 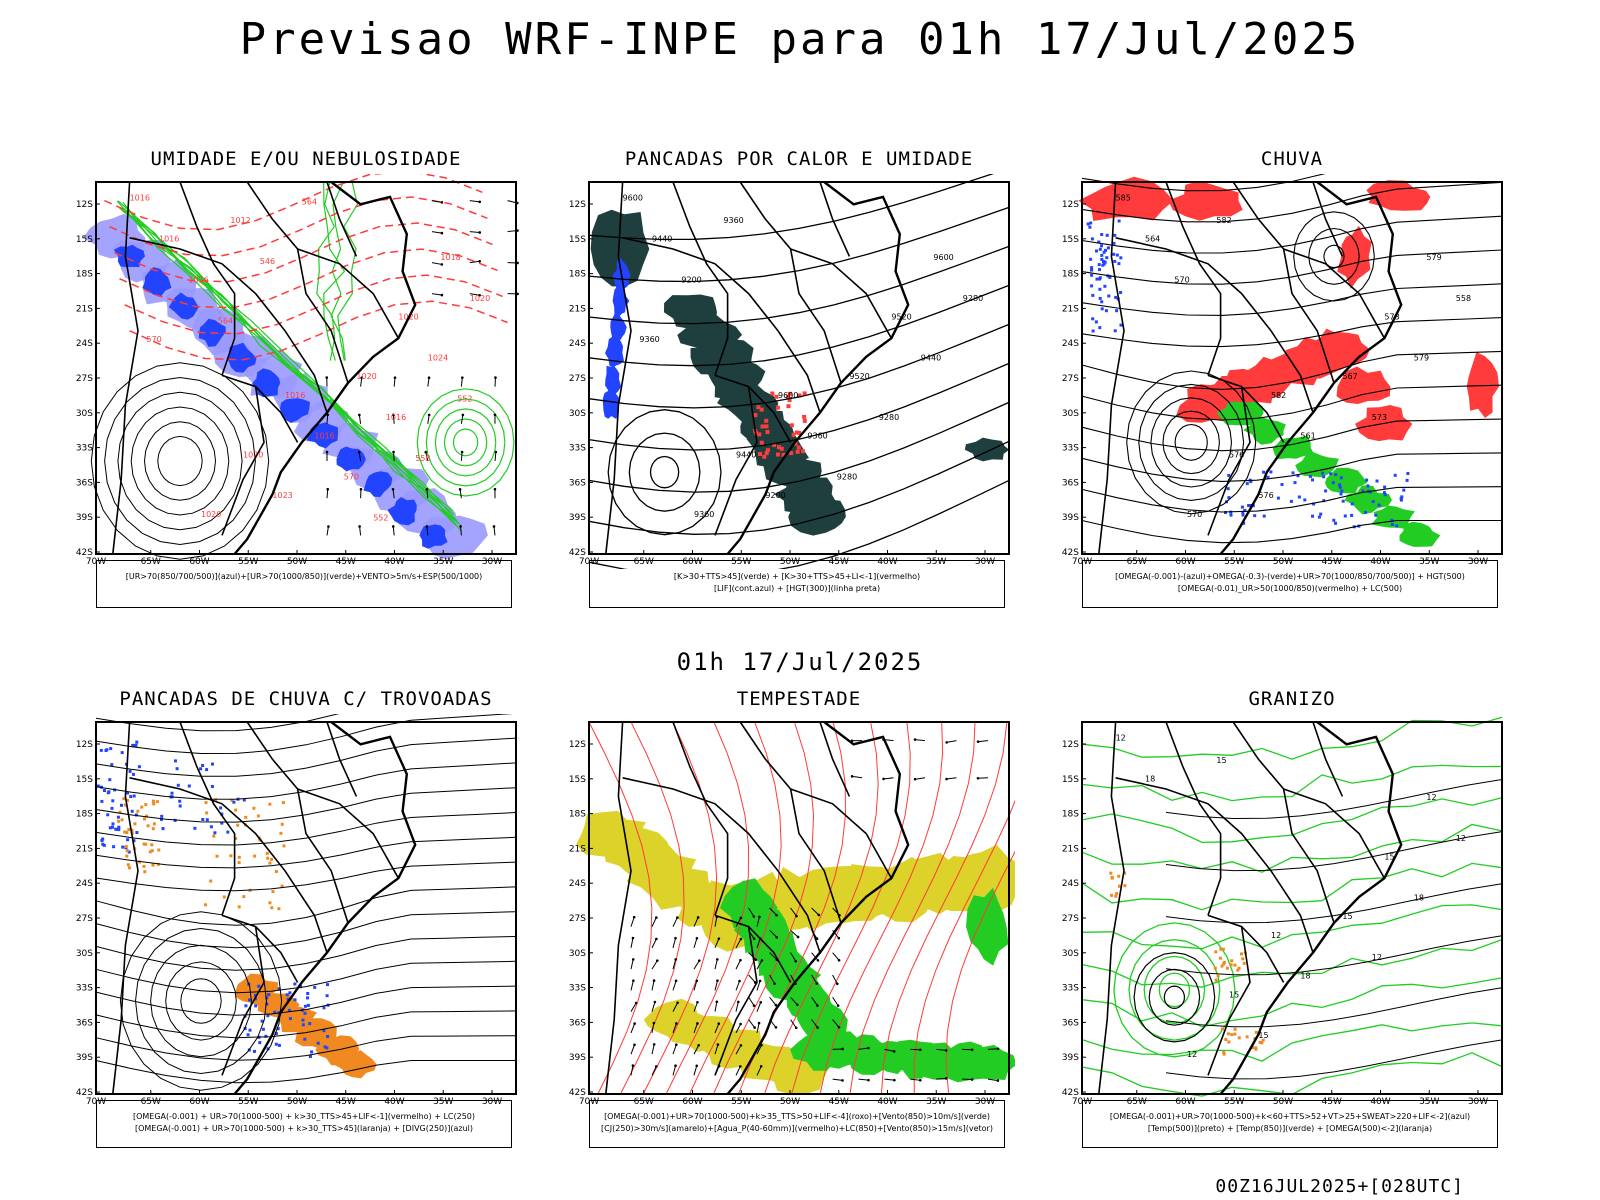 What do you see at coordinates (1339, 1186) in the screenshot?
I see `run-label: 00Z16JUL2025+[028UTC]` at bounding box center [1339, 1186].